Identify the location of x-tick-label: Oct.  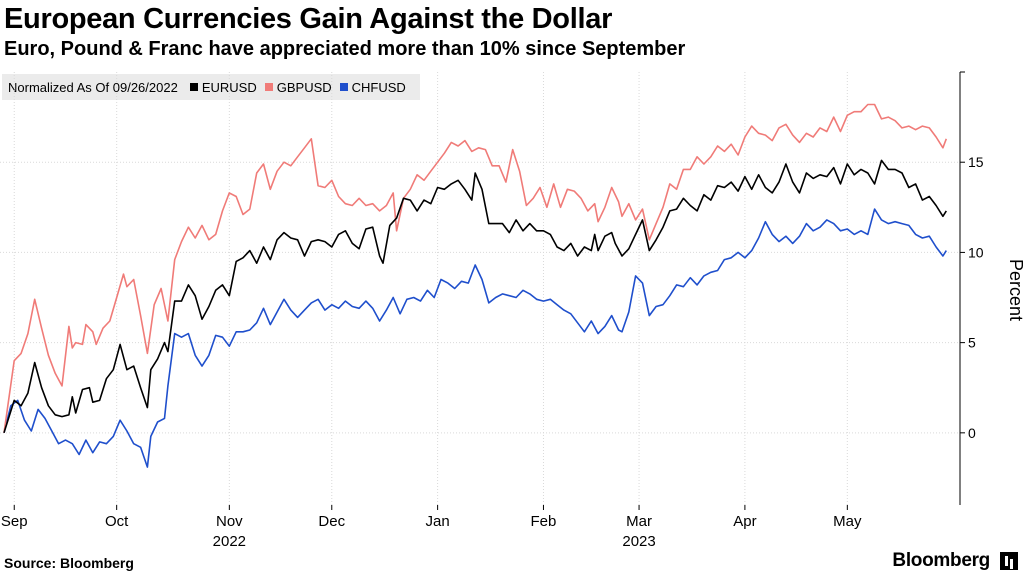
(117, 521).